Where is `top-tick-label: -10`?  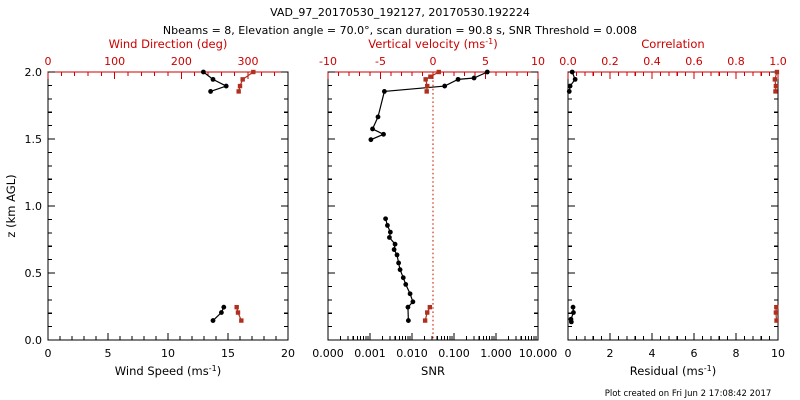 top-tick-label: -10 is located at coordinates (328, 61).